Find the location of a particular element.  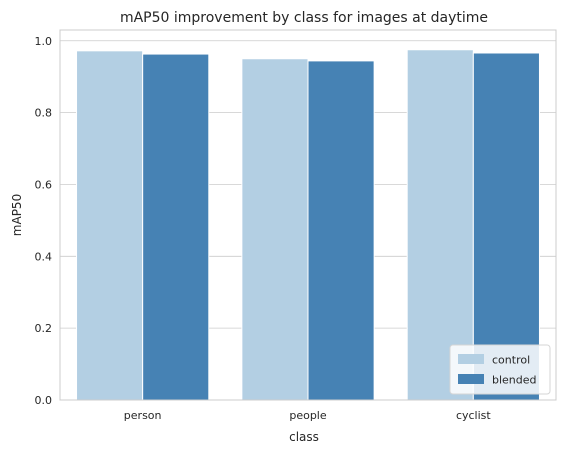

legend-label-control: control is located at coordinates (511, 360).